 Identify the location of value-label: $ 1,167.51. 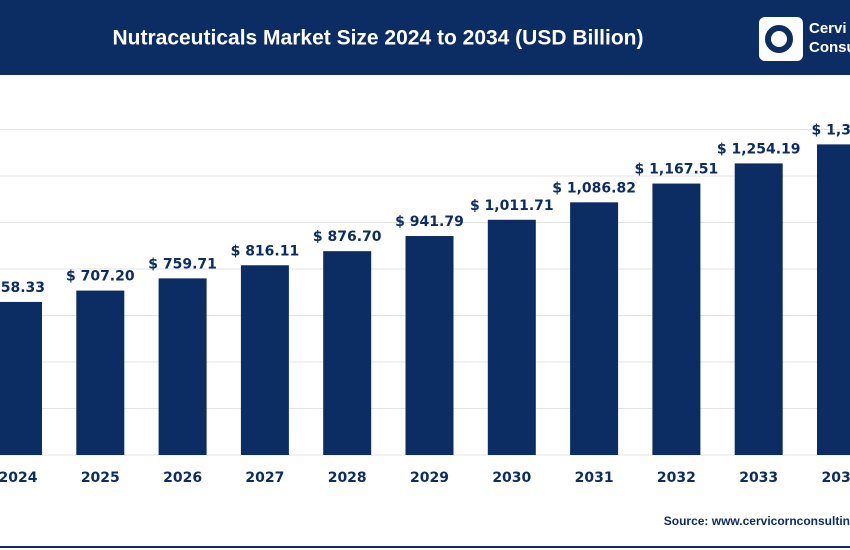
(677, 170).